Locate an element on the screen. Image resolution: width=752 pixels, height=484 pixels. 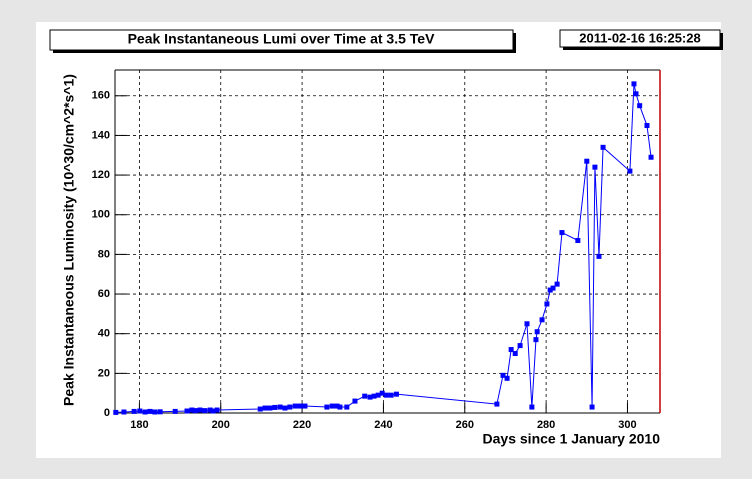
y-tick-label: 160 is located at coordinates (101, 96).